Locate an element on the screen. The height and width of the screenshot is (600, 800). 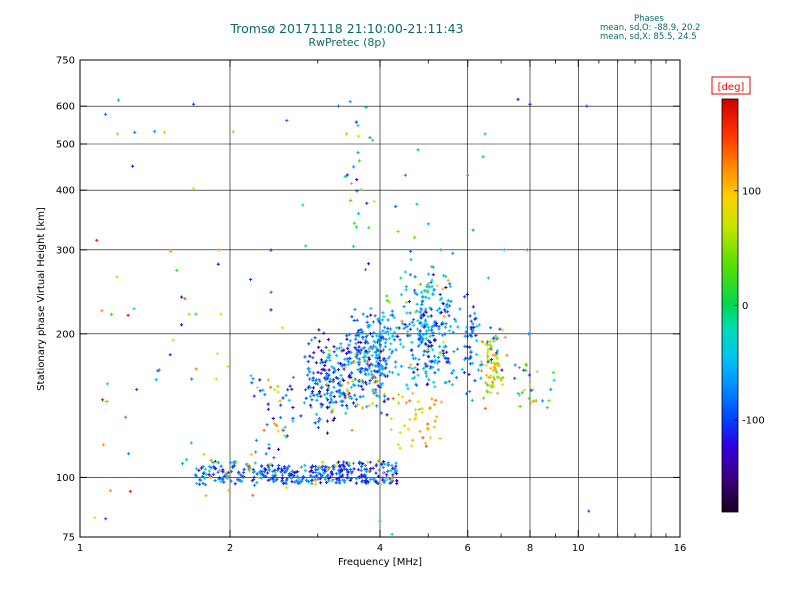
x-tick-label: 8 is located at coordinates (530, 548).